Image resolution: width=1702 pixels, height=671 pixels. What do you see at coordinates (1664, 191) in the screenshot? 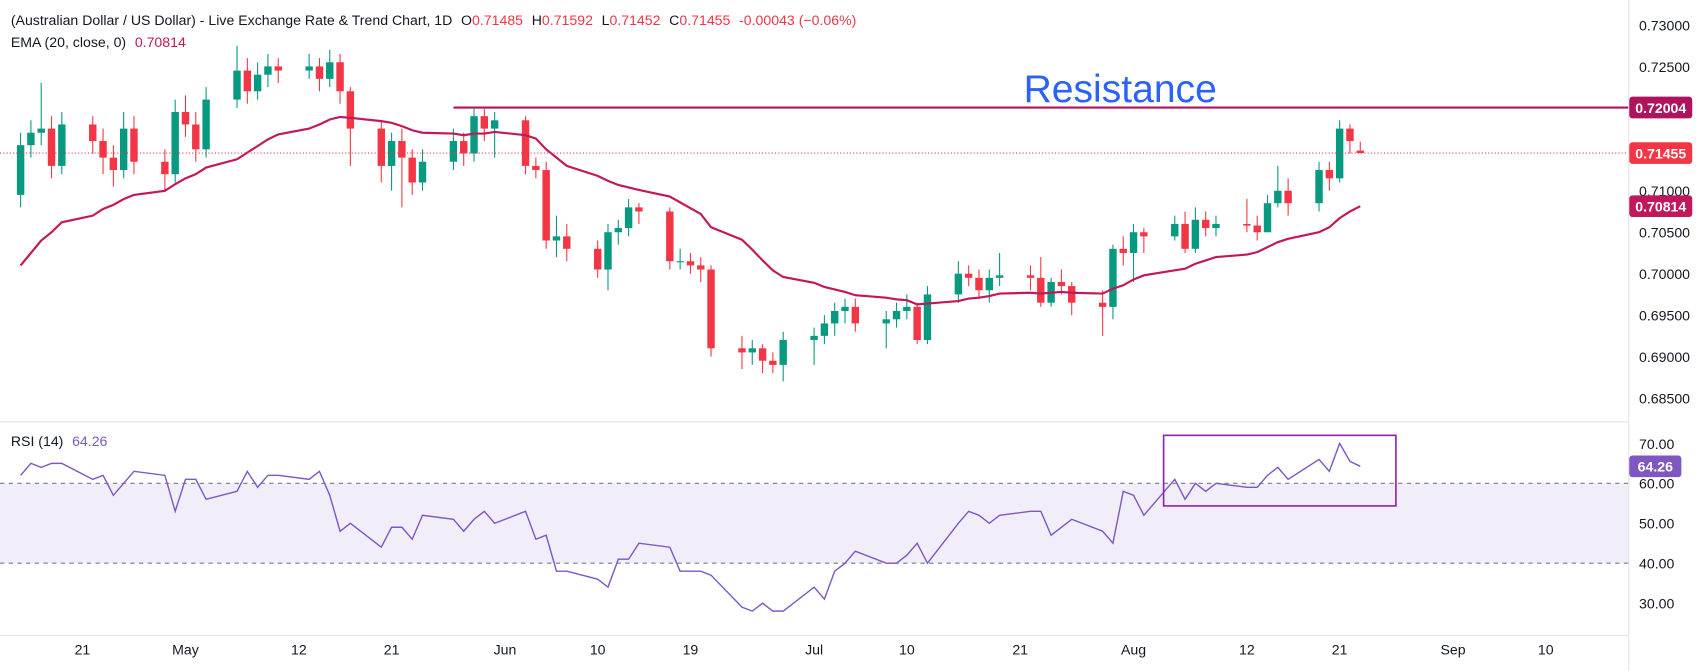
I see `y-tick-label: 0.71000` at bounding box center [1664, 191].